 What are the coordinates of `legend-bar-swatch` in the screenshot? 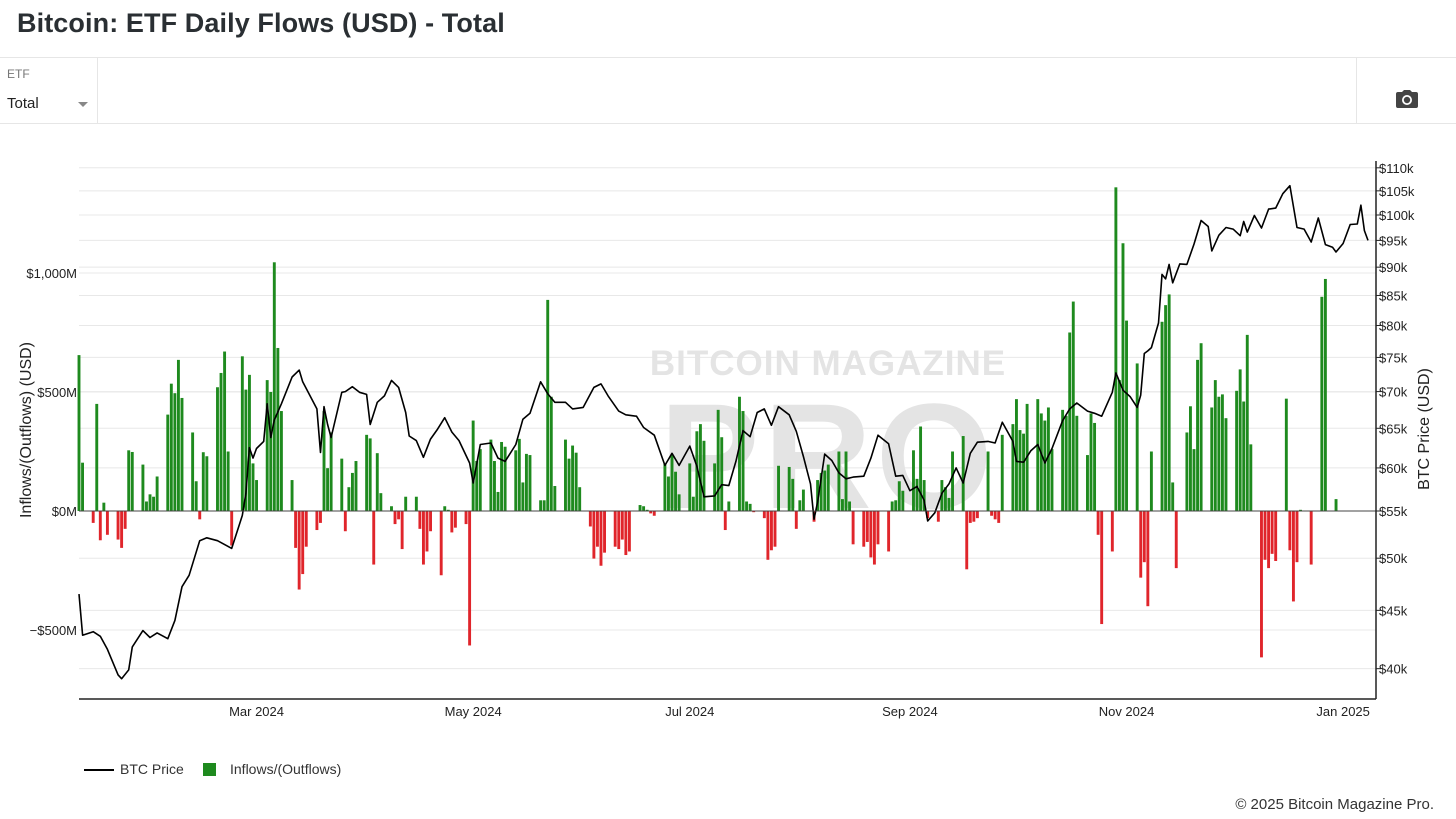 It's located at (209, 769).